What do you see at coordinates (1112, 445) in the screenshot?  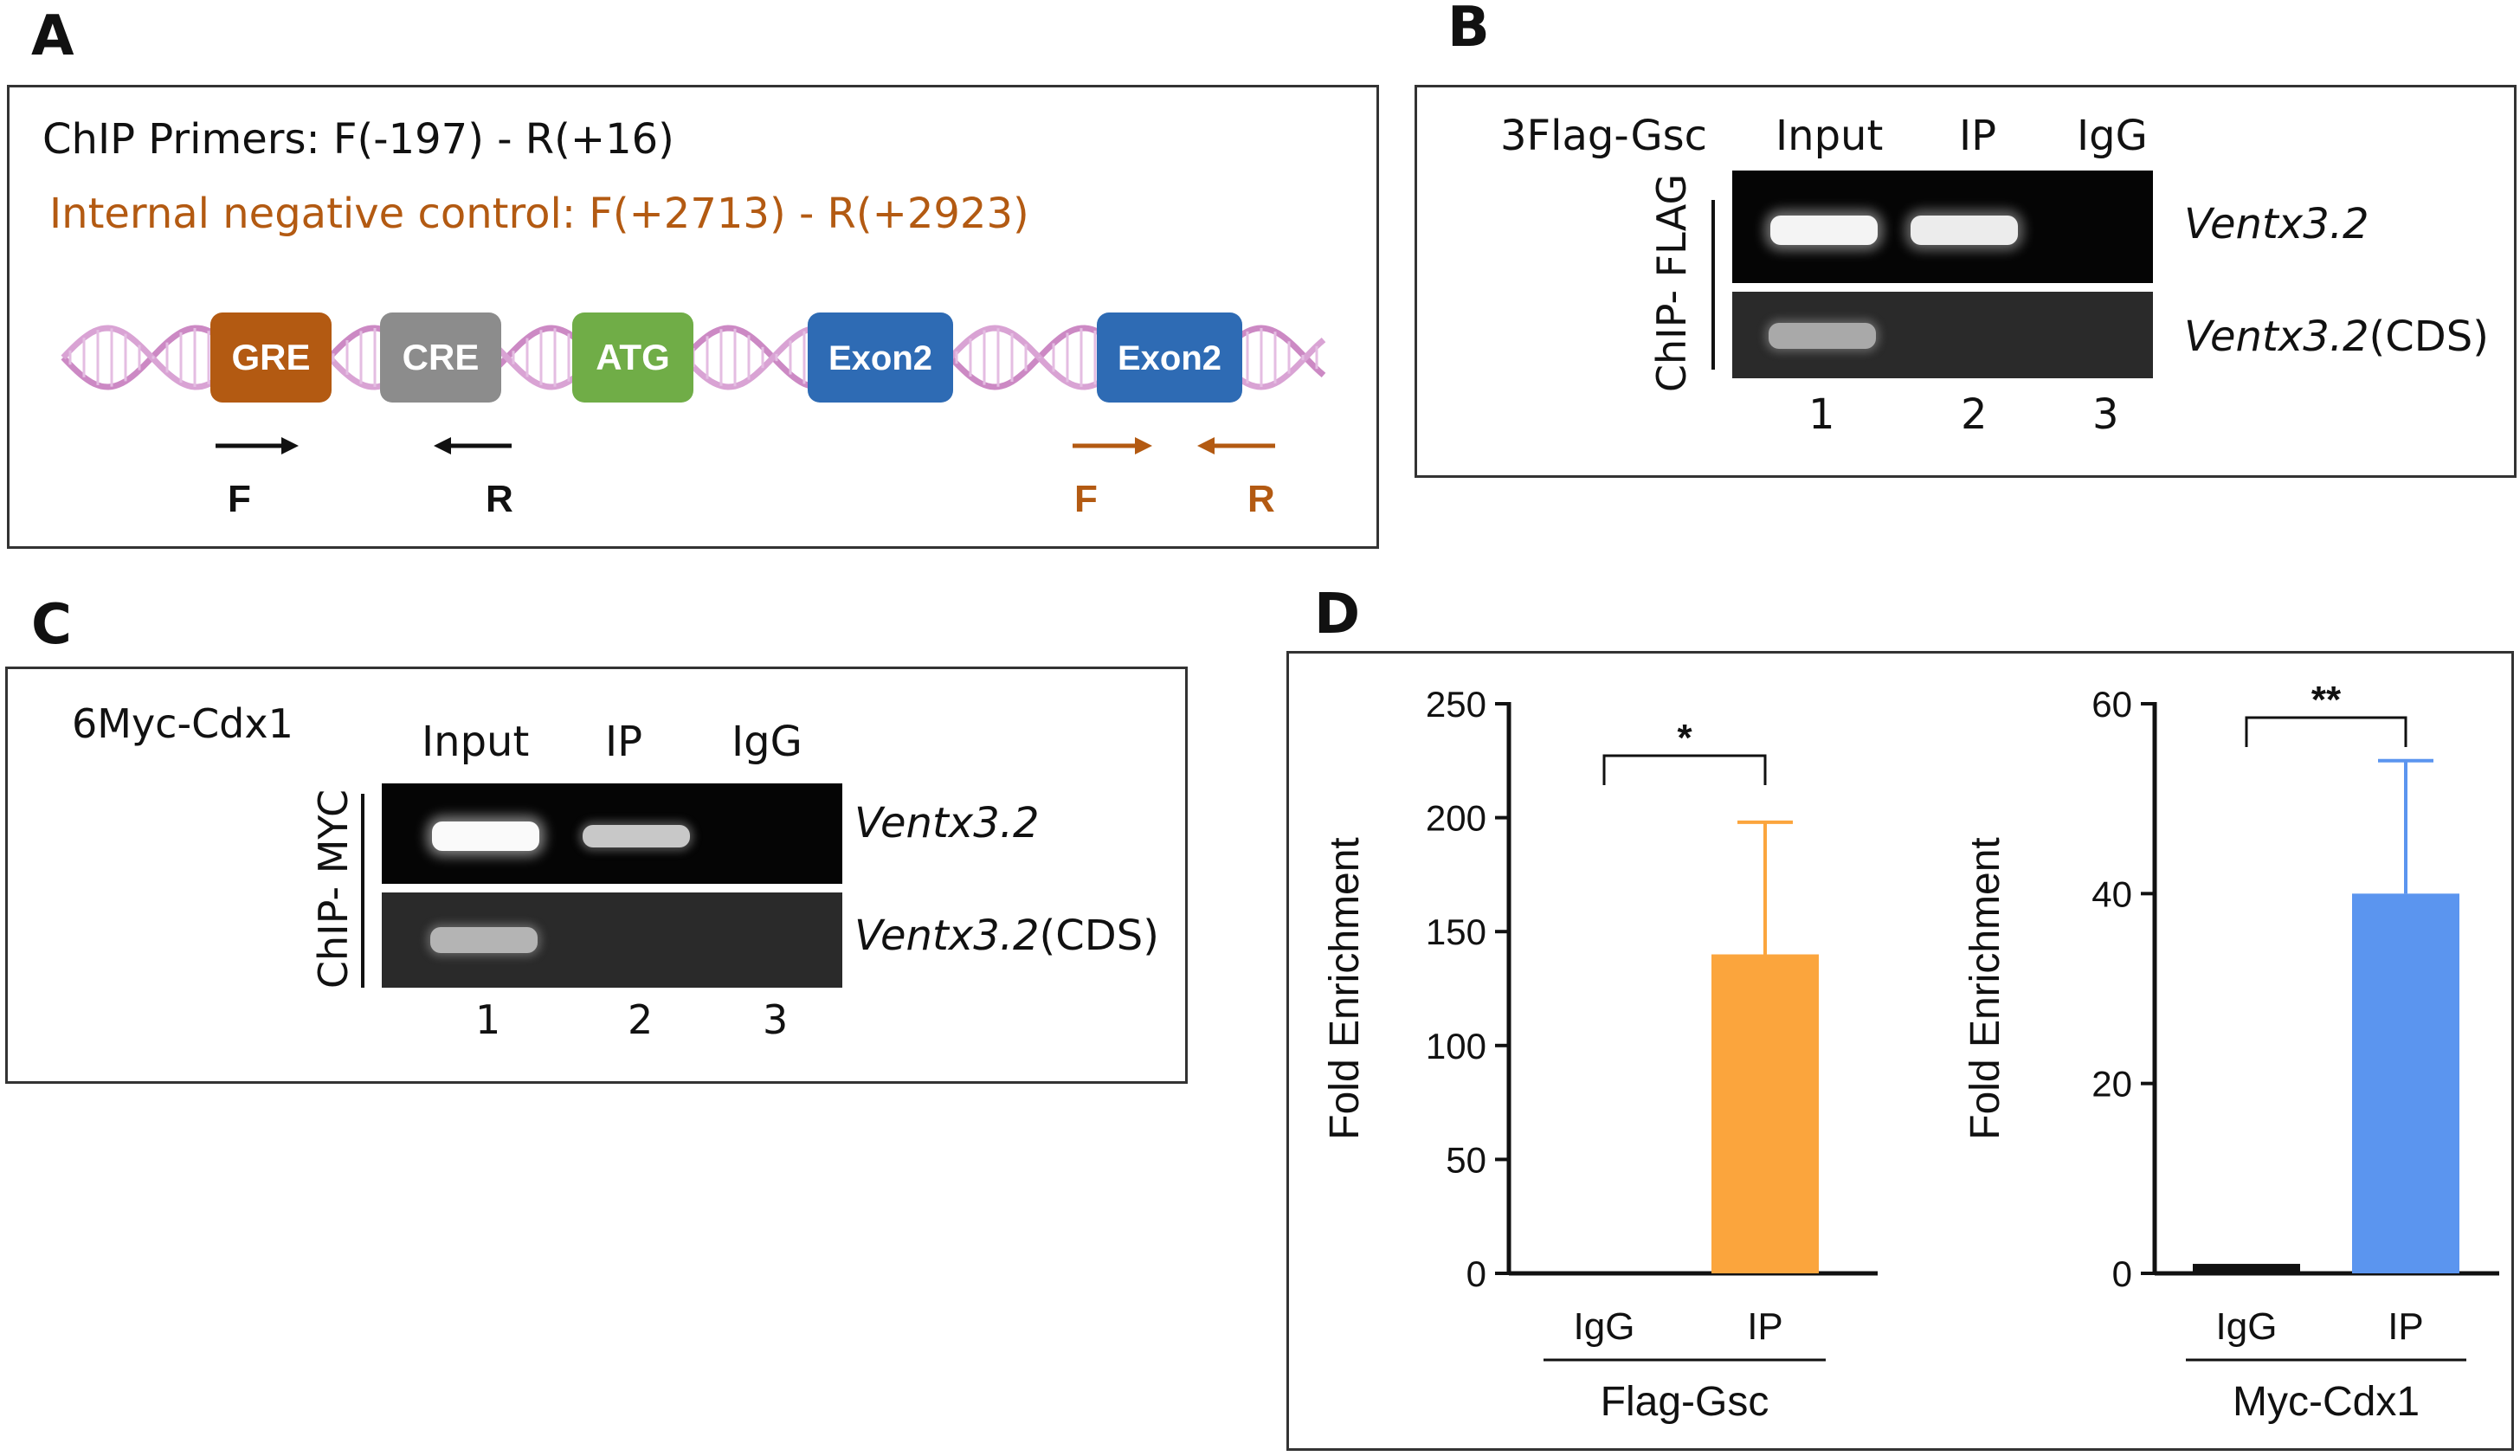 I see `control-f-arrow` at bounding box center [1112, 445].